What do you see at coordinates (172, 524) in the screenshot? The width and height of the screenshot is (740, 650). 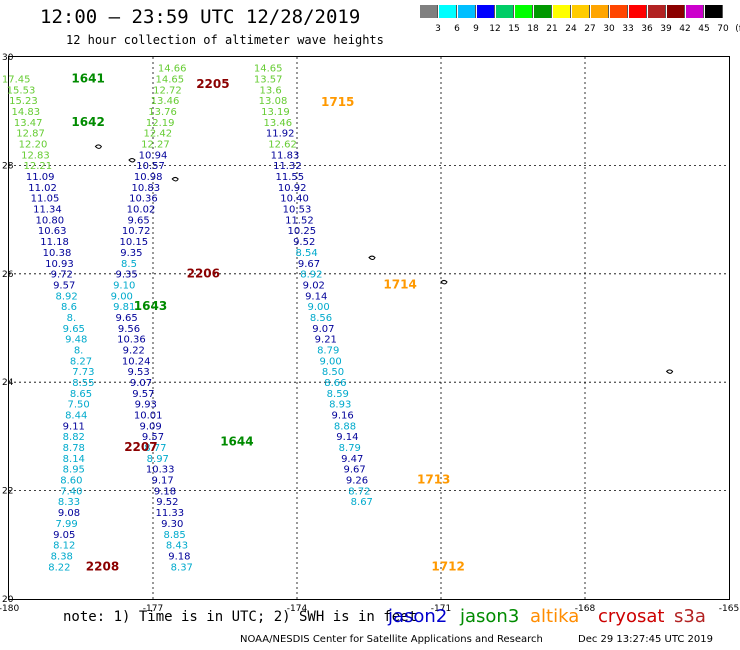 I see `wave-height-value: 9.30` at bounding box center [172, 524].